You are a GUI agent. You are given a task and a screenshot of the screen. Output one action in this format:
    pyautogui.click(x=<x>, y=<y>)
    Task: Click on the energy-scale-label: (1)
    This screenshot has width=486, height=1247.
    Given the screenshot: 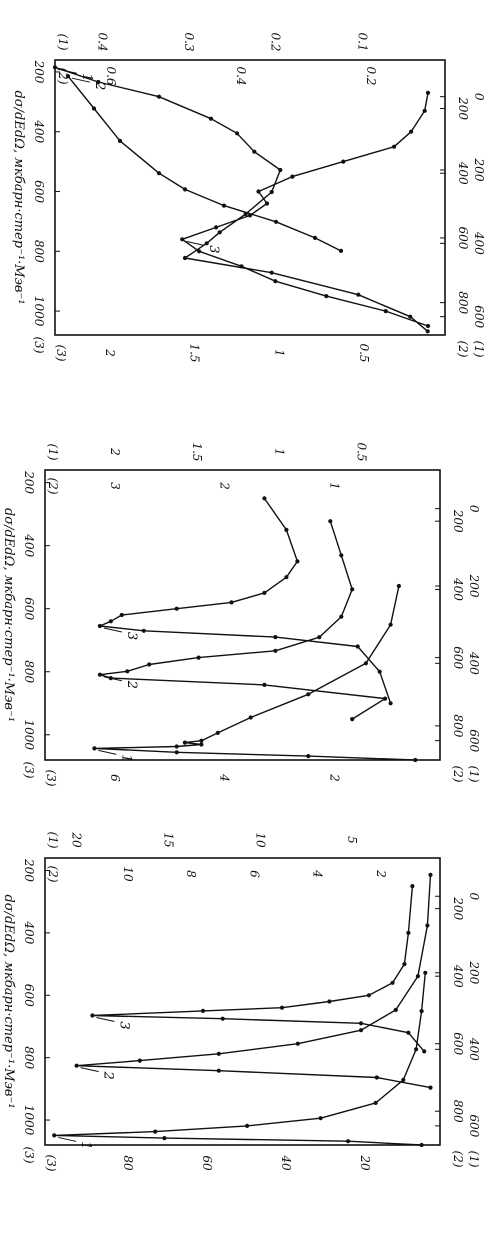 What is the action you would take?
    pyautogui.click(x=479, y=349)
    